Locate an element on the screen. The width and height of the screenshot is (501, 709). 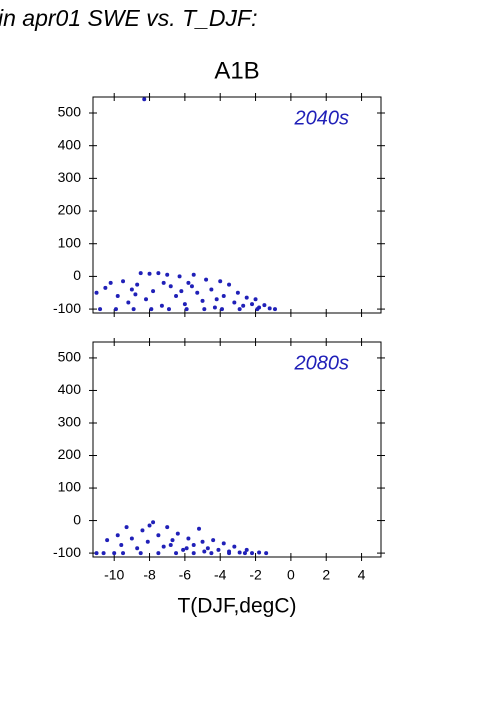
x-tick-label: -10 is located at coordinates (114, 575).